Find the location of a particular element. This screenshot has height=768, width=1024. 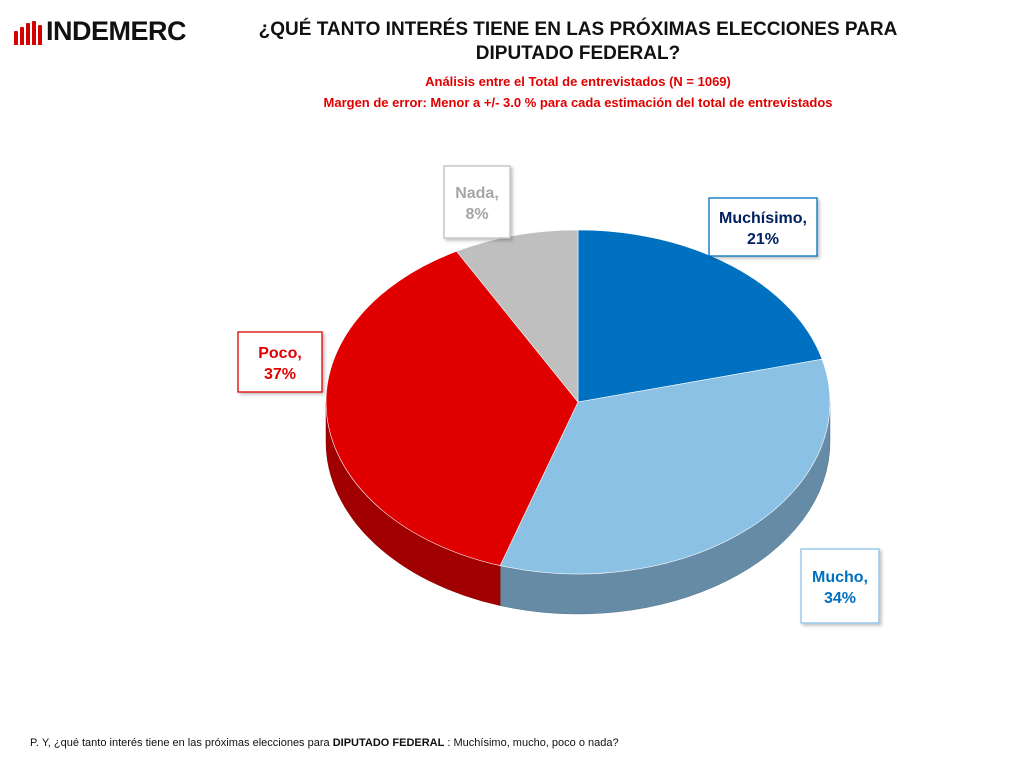

data-label-poco: Poco, 37% is located at coordinates (280, 362).